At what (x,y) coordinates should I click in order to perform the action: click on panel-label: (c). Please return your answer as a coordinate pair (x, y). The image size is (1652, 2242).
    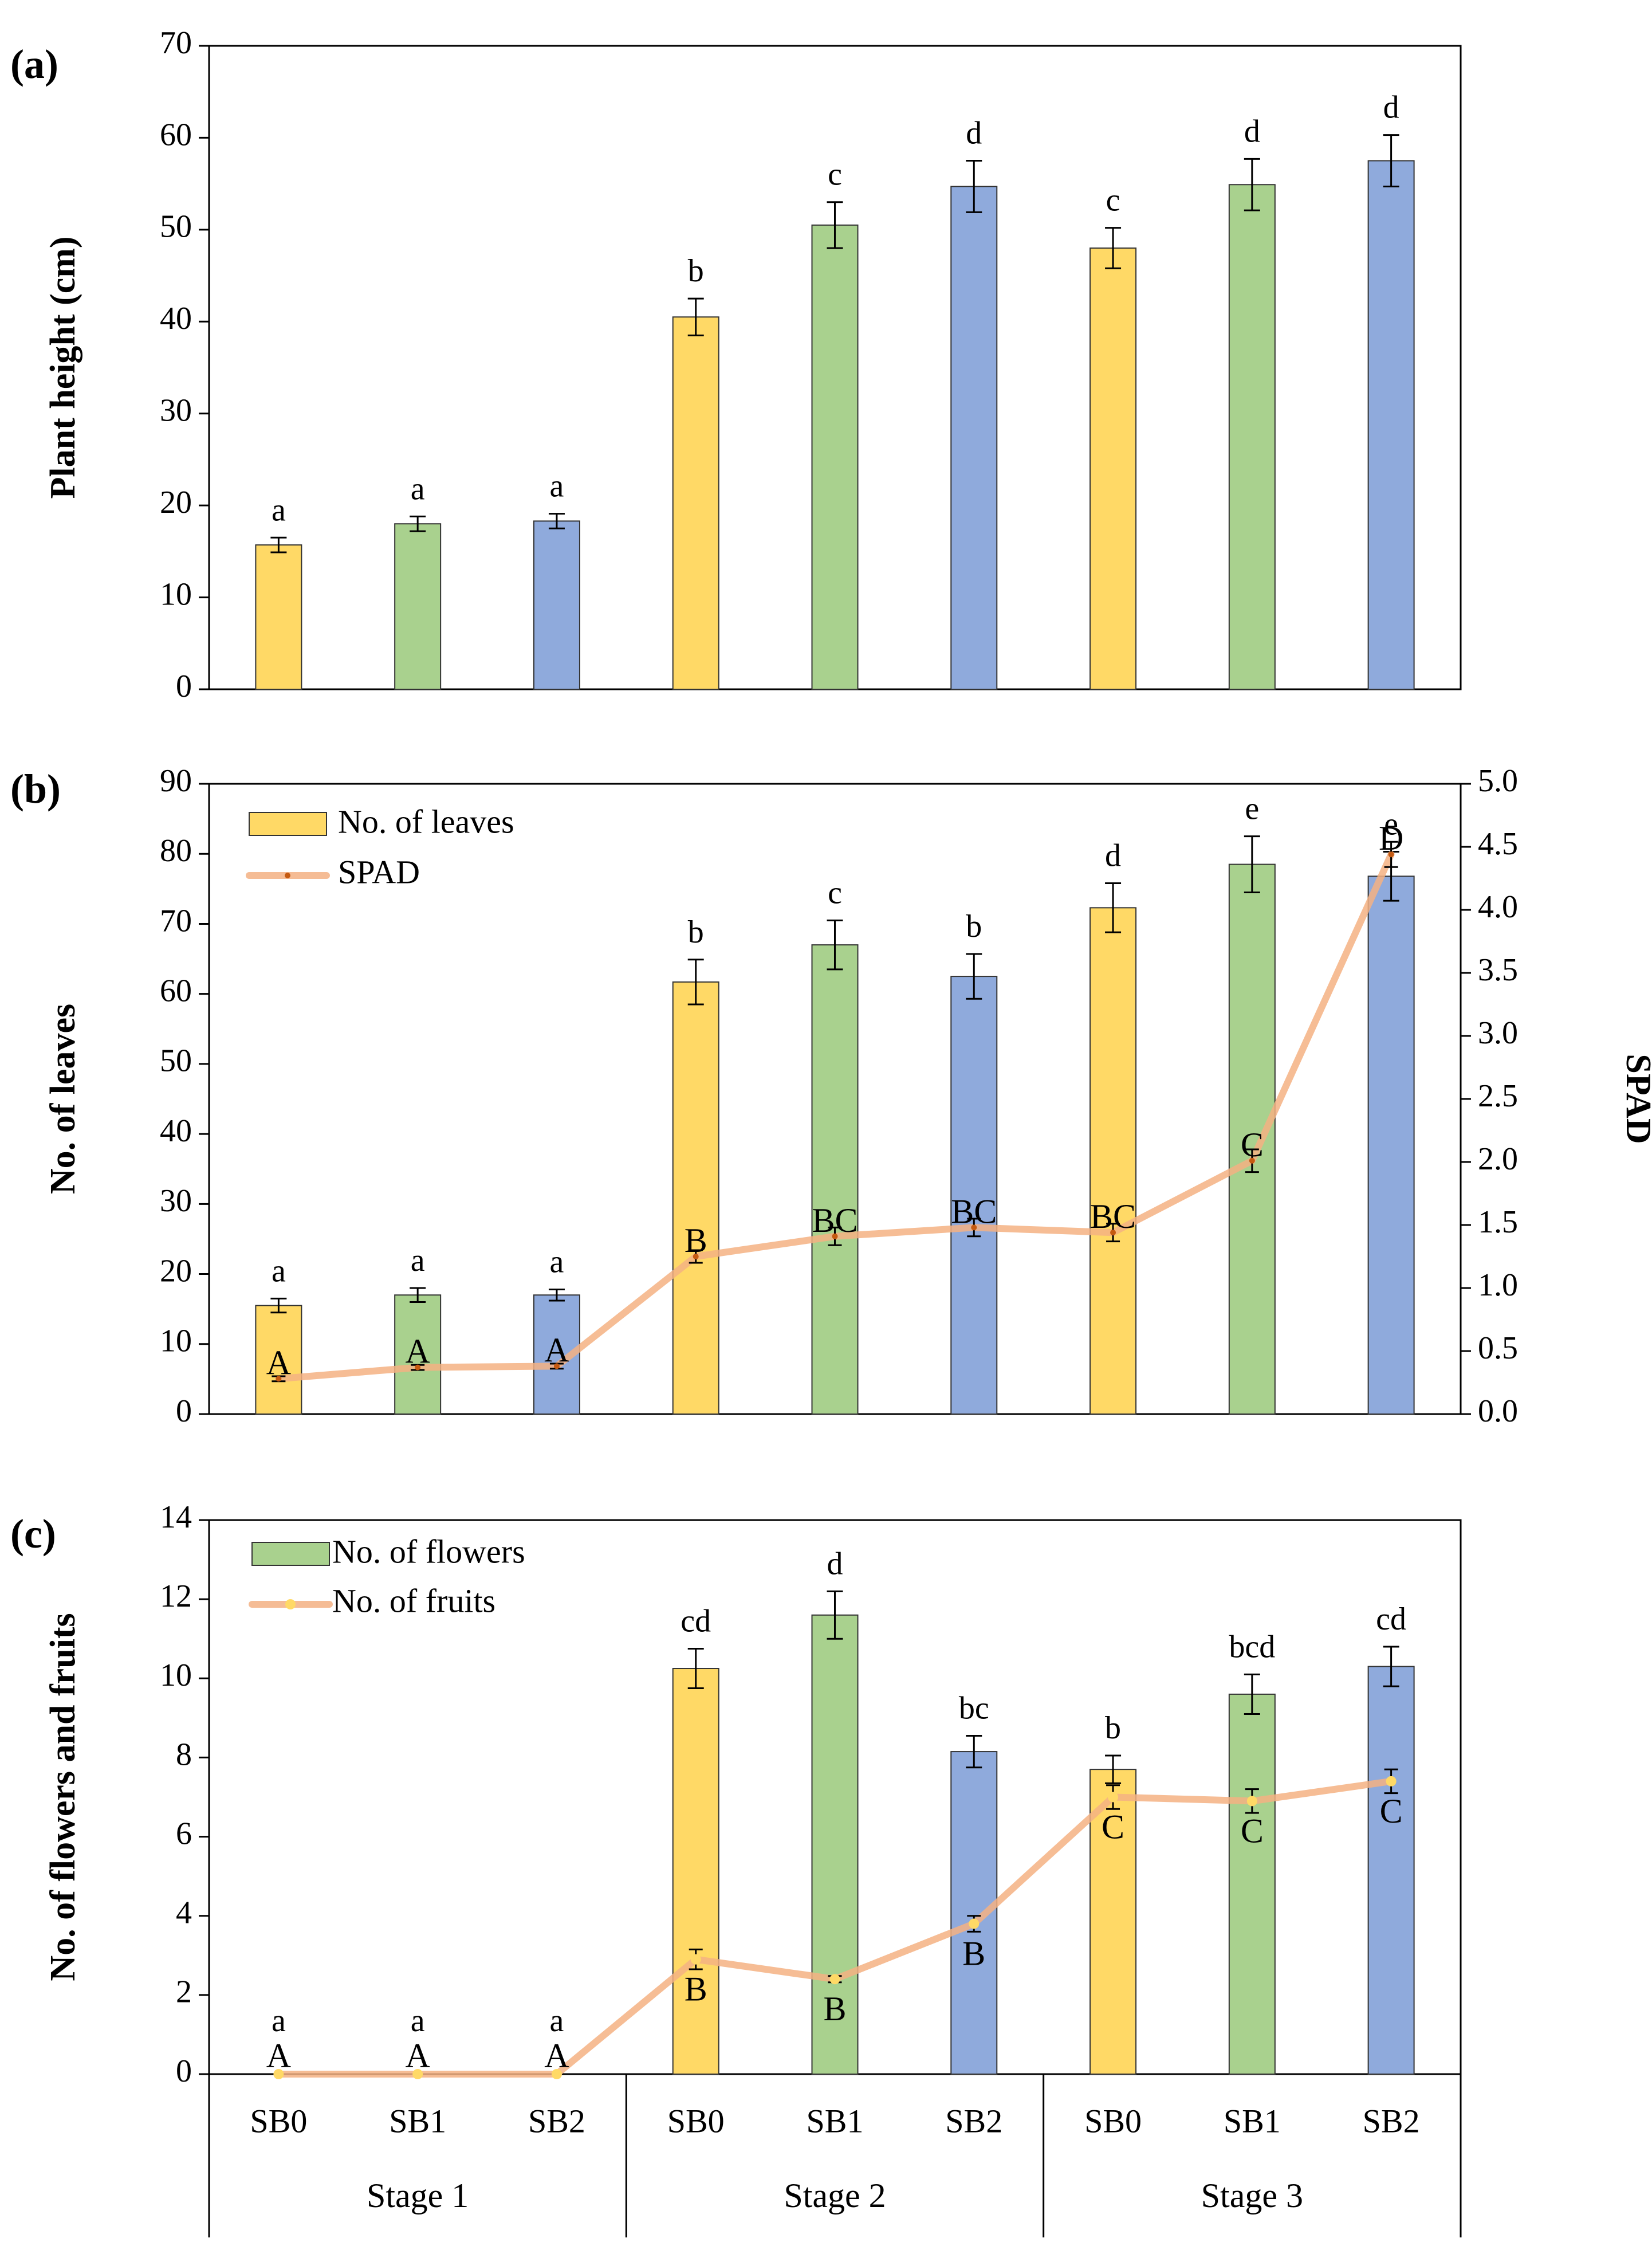
    Looking at the image, I should click on (33, 1534).